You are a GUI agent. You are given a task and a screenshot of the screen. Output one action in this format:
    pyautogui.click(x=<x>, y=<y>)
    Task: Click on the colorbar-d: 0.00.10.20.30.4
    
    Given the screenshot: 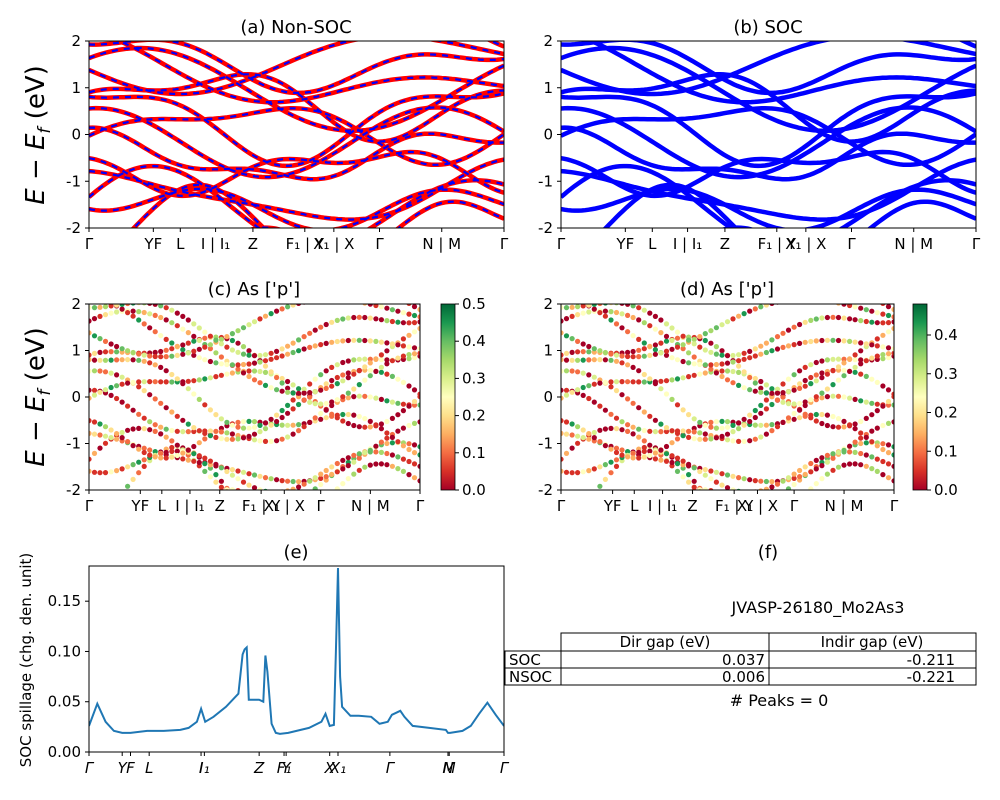 What is the action you would take?
    pyautogui.click(x=935, y=401)
    